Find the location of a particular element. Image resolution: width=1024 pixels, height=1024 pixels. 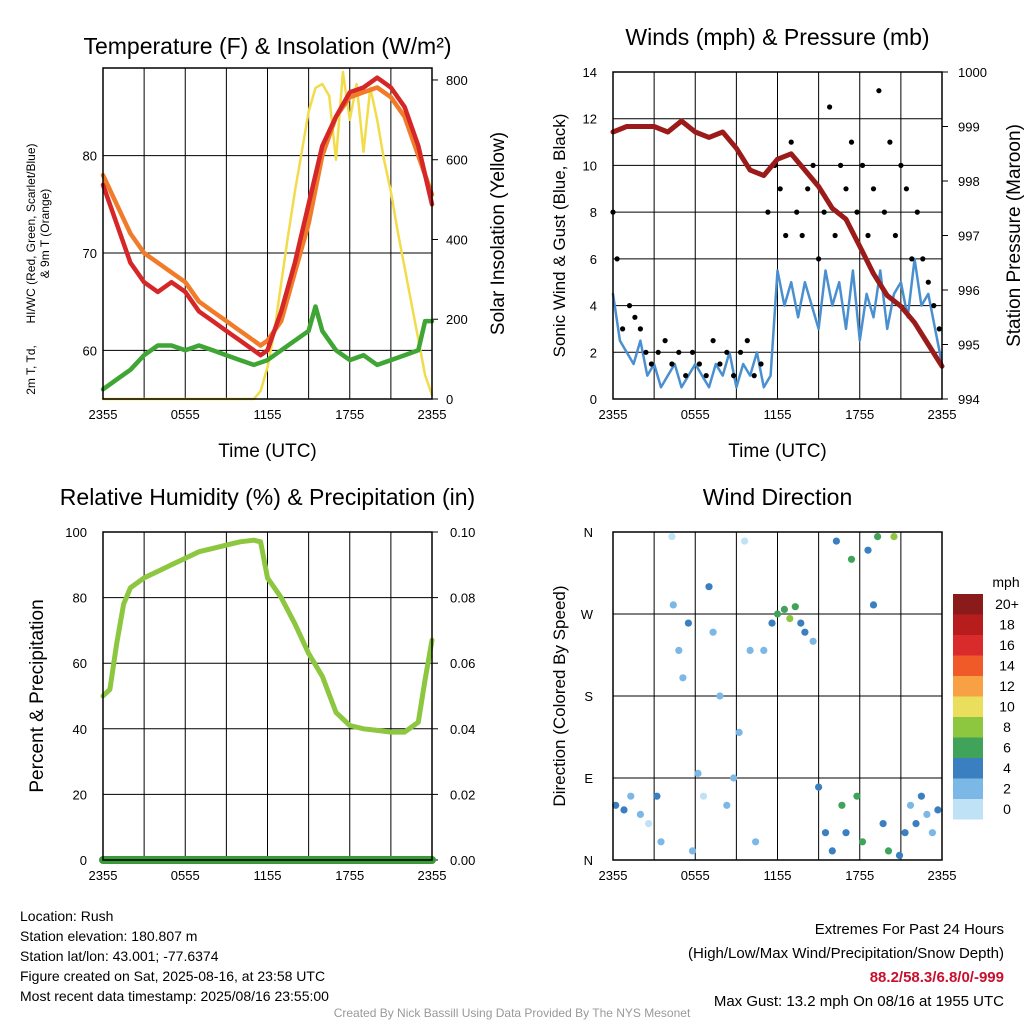

plot-frame is located at coordinates (267, 233).